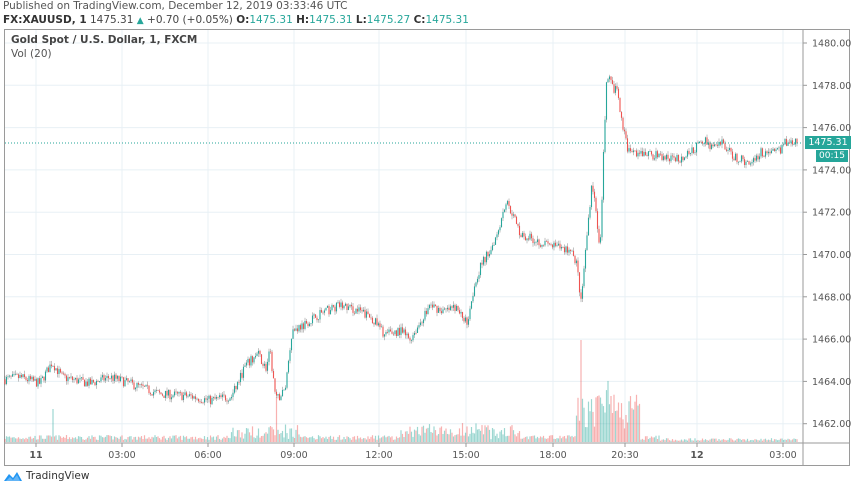 The image size is (852, 485). What do you see at coordinates (696, 455) in the screenshot?
I see `time-tick-label: 12` at bounding box center [696, 455].